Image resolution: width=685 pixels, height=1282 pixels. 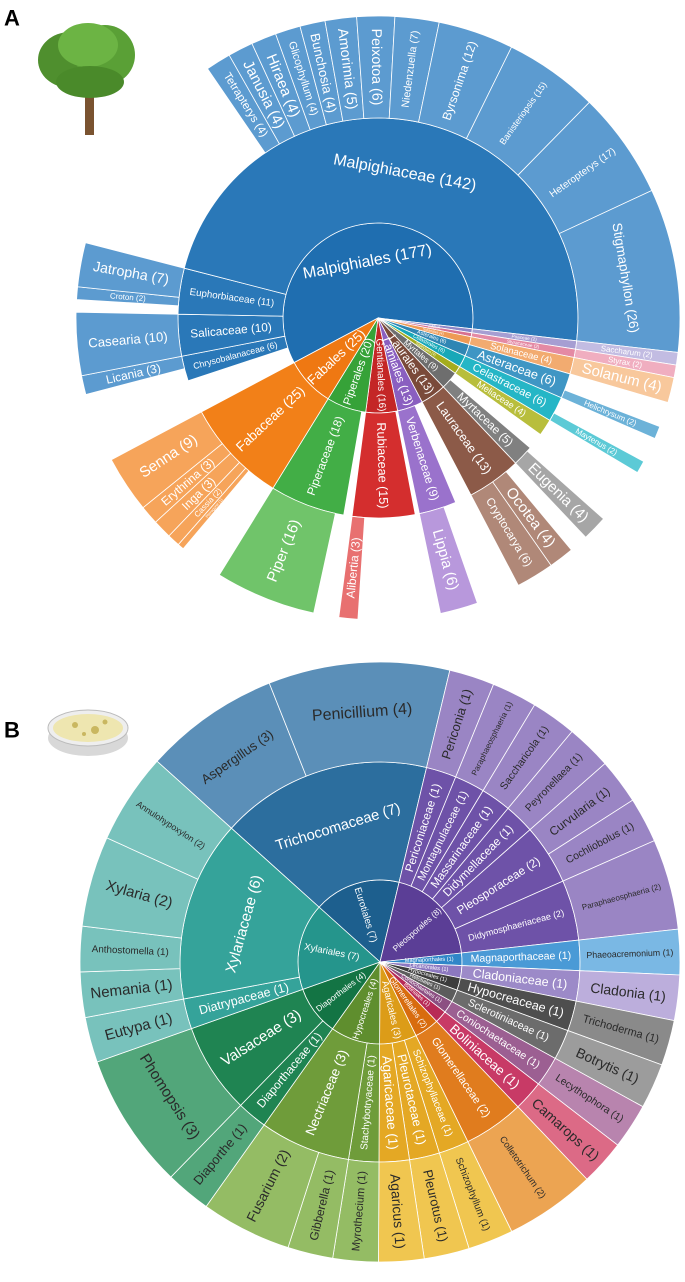 What do you see at coordinates (390, 1102) in the screenshot?
I see `segment-label: Agaricaceae (1)` at bounding box center [390, 1102].